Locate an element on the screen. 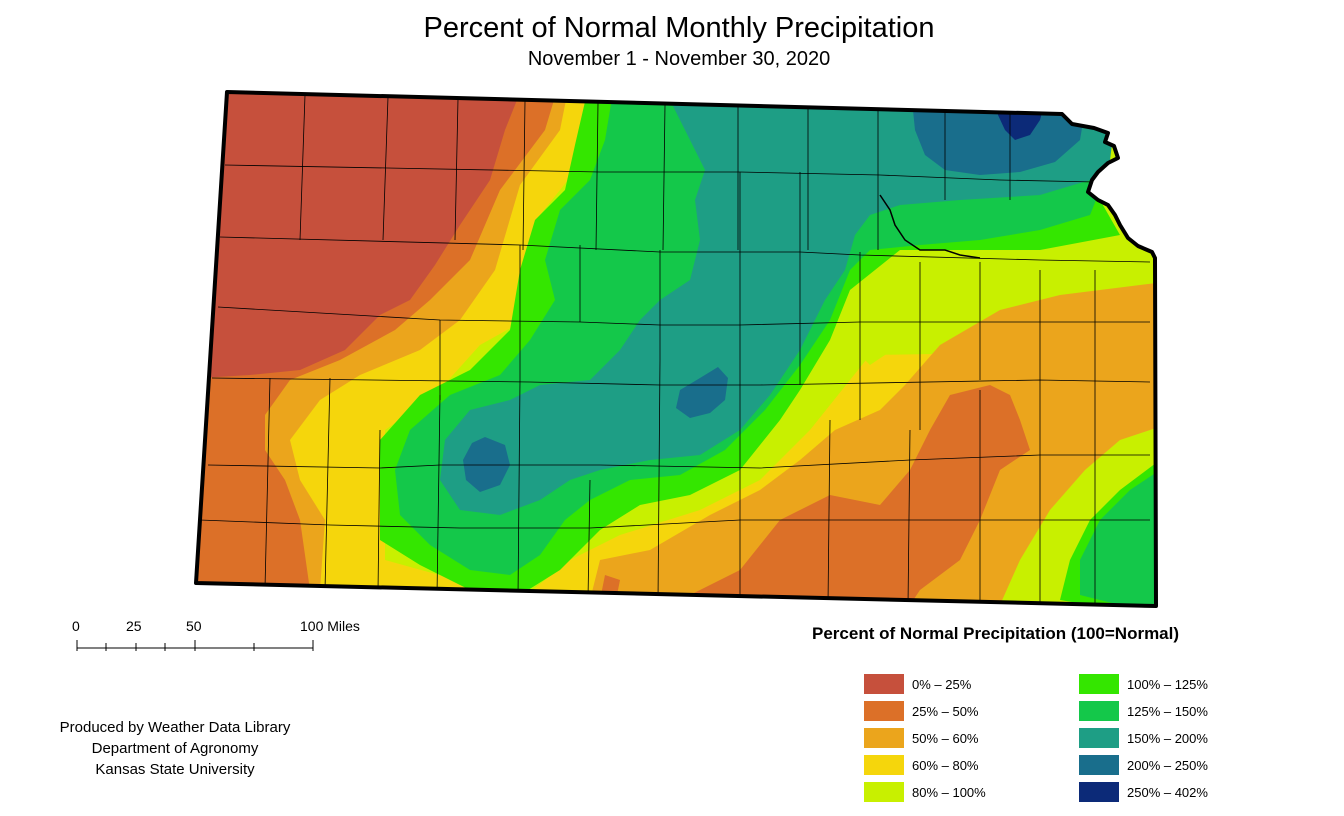 The width and height of the screenshot is (1344, 816). legend-item: 80% – 100% is located at coordinates (925, 792).